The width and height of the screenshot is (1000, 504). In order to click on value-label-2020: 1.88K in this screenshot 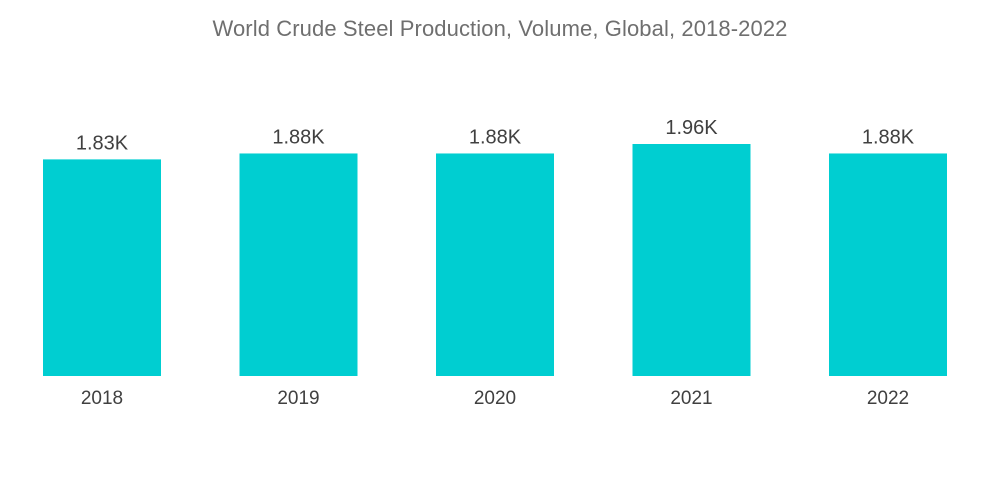, I will do `click(495, 137)`.